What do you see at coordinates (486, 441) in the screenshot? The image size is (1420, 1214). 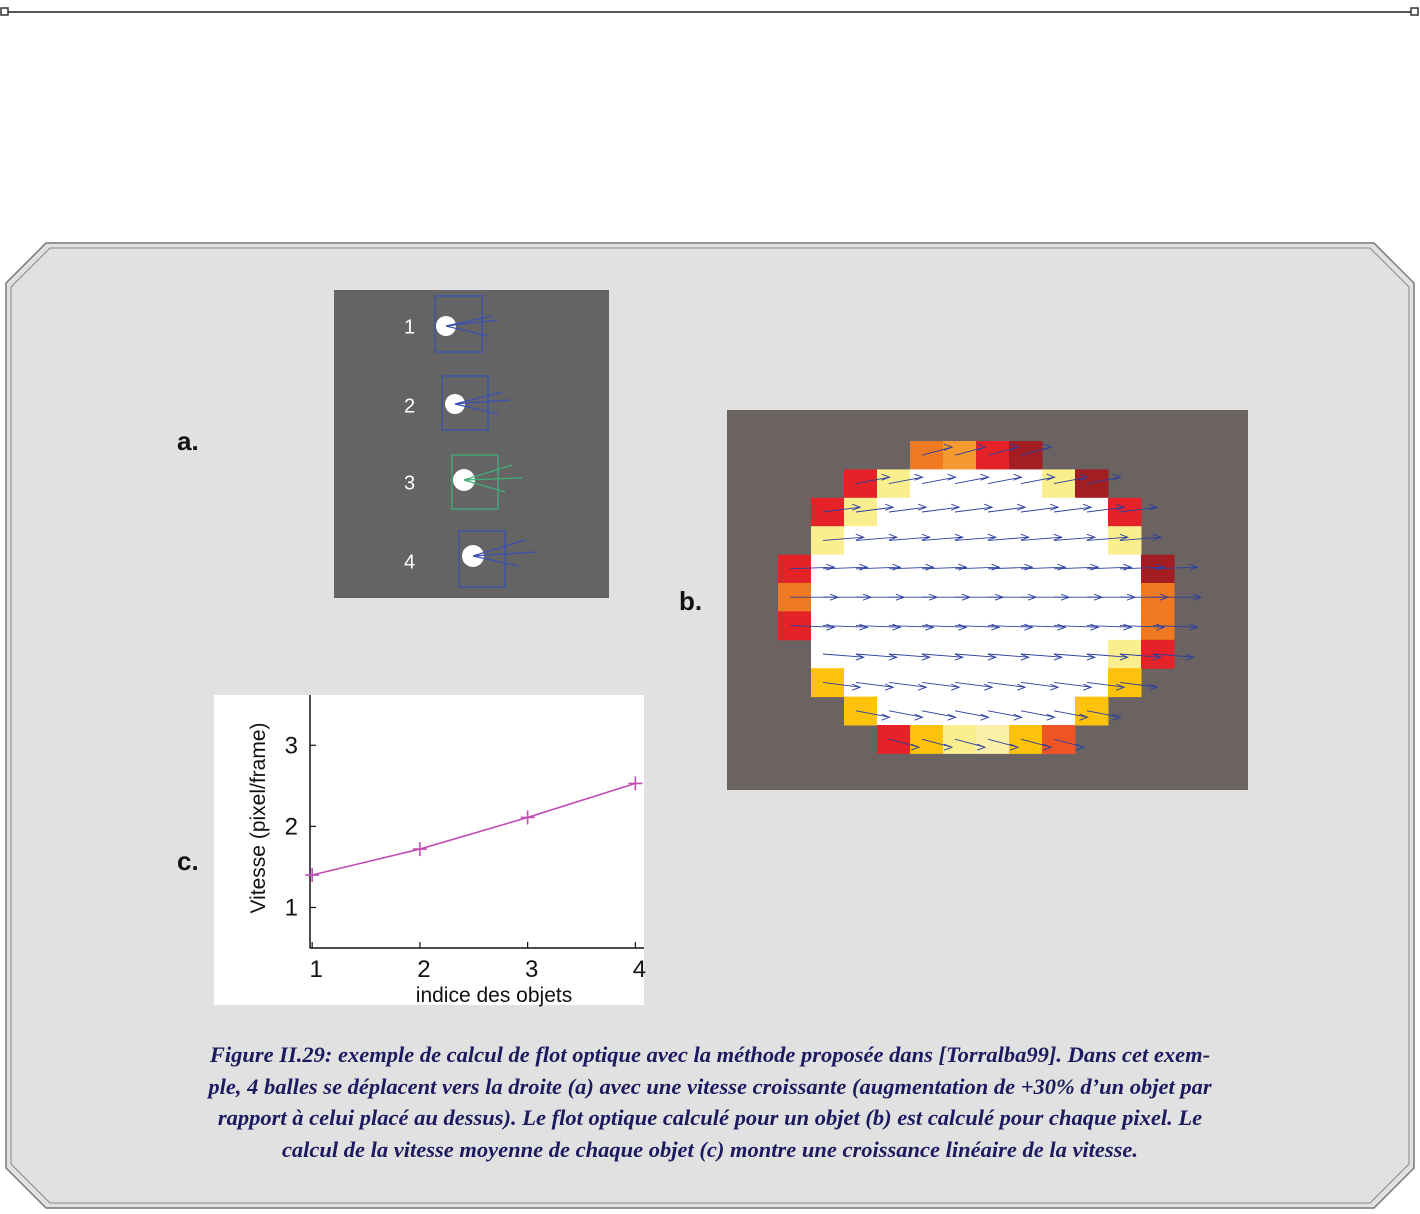 I see `panel-a-objects` at bounding box center [486, 441].